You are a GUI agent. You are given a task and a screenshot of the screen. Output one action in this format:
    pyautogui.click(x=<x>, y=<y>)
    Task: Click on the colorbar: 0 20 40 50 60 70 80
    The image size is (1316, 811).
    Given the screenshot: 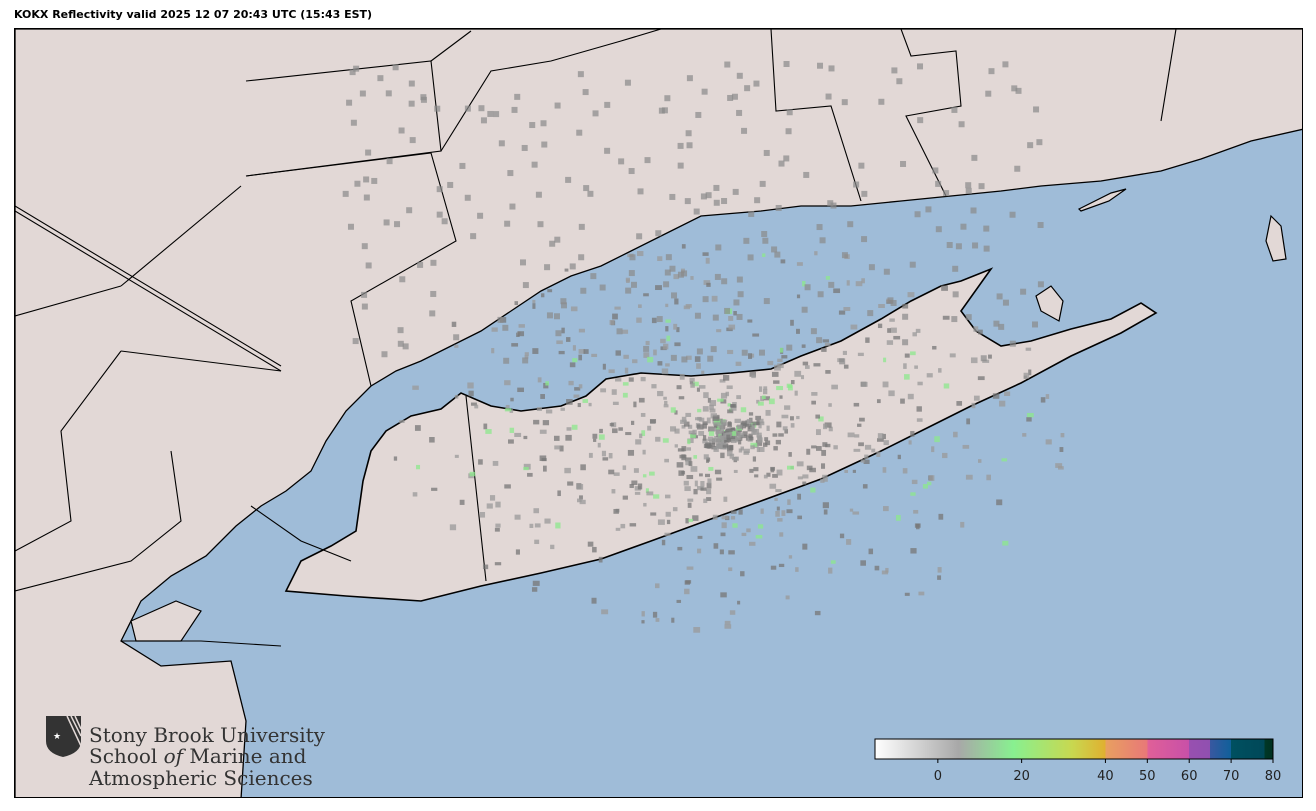 What is the action you would take?
    pyautogui.click(x=1077, y=761)
    